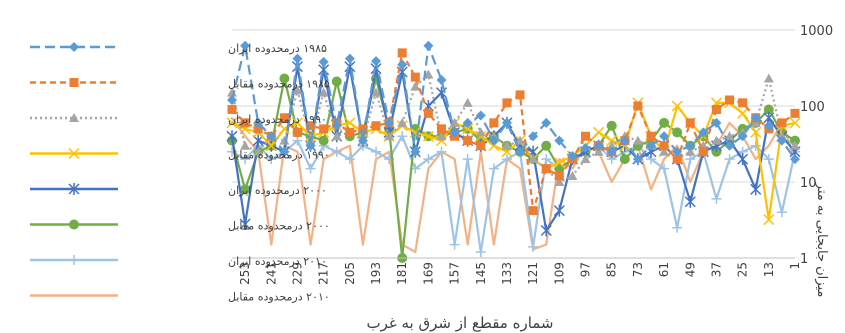 This screenshot has height=333, width=845. What do you see at coordinates (559, 273) in the screenshot?
I see `x-tick-label: 109` at bounding box center [559, 273].